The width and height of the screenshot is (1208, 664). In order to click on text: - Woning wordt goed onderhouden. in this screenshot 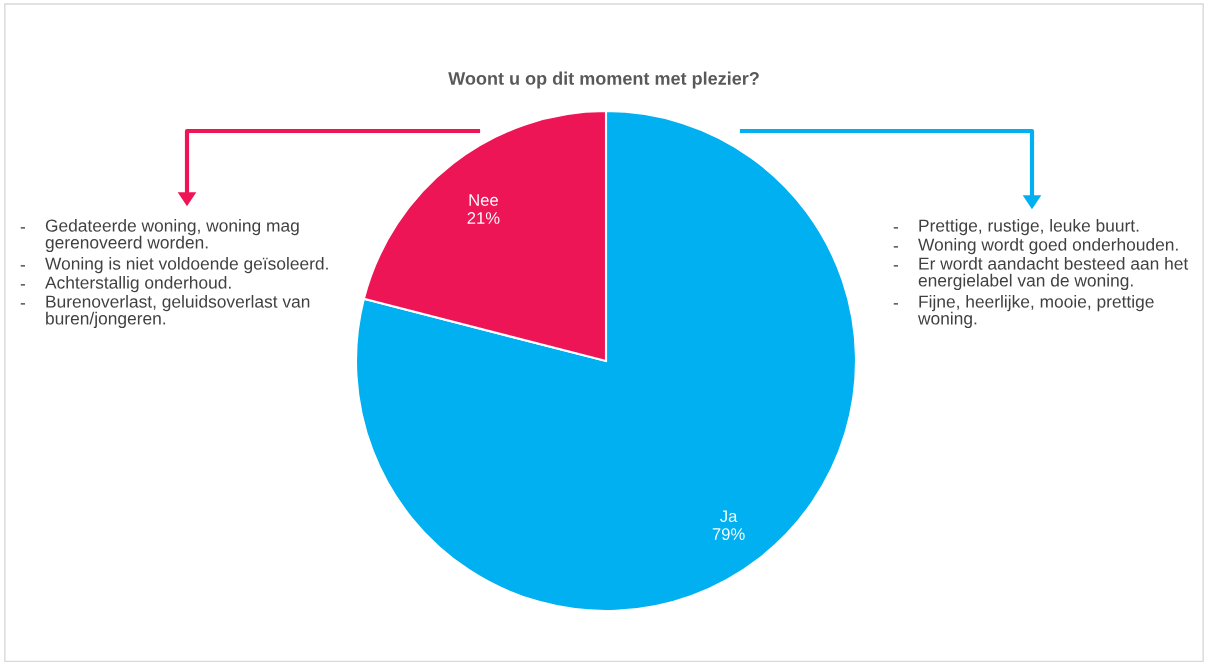, I will do `click(1035, 246)`.